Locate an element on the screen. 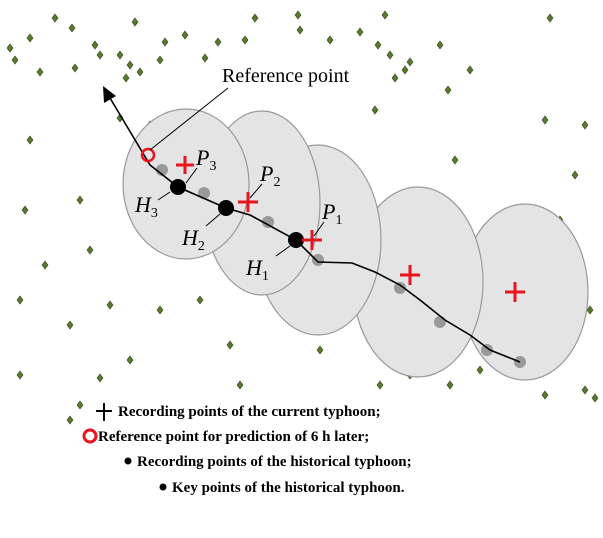 The image size is (603, 538). leader is located at coordinates (189, 119).